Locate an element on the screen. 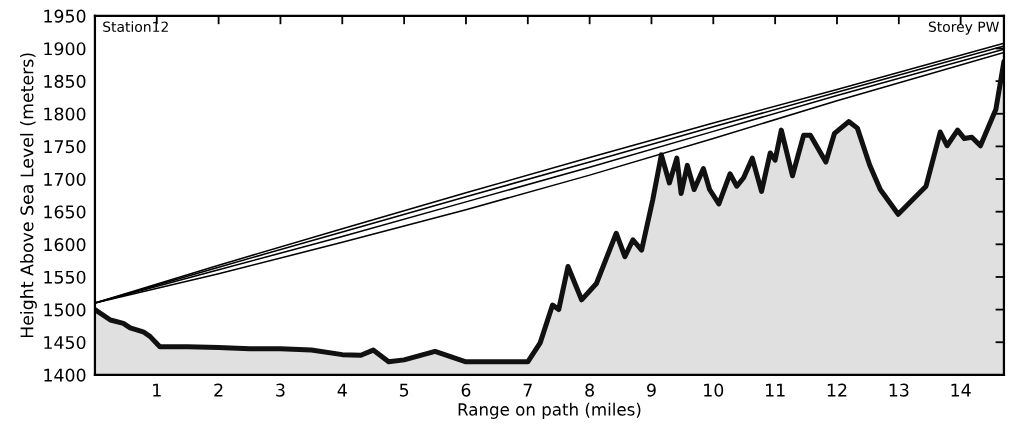 This screenshot has height=440, width=1010. y-tick-label: 1850 is located at coordinates (65, 81).